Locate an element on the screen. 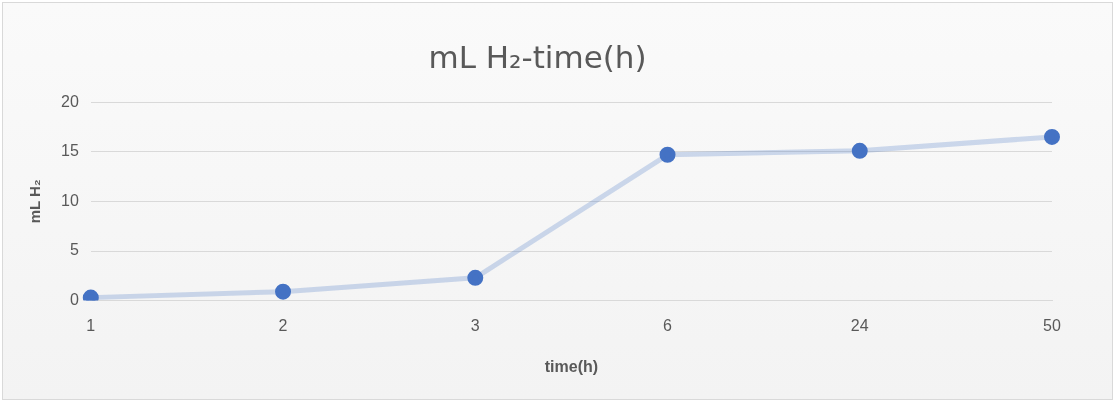 The image size is (1115, 402). y-axis-title: mL H₂ is located at coordinates (35, 201).